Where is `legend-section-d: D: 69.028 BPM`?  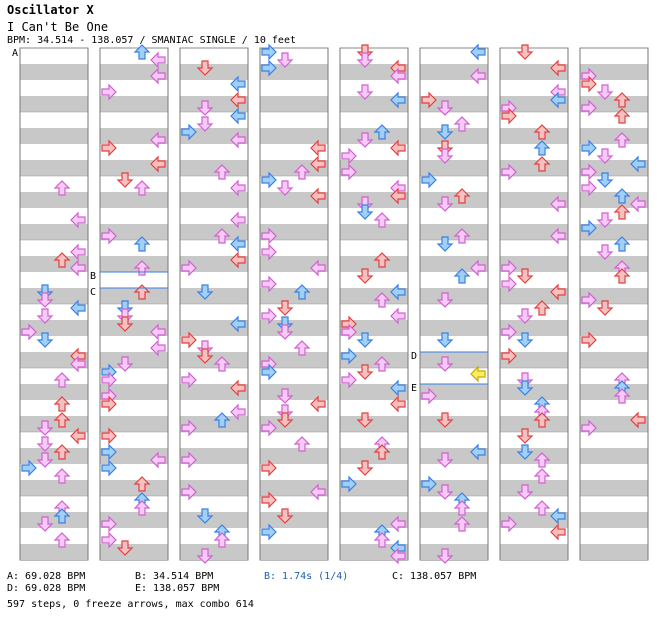 legend-section-d: D: 69.028 BPM is located at coordinates (46, 588).